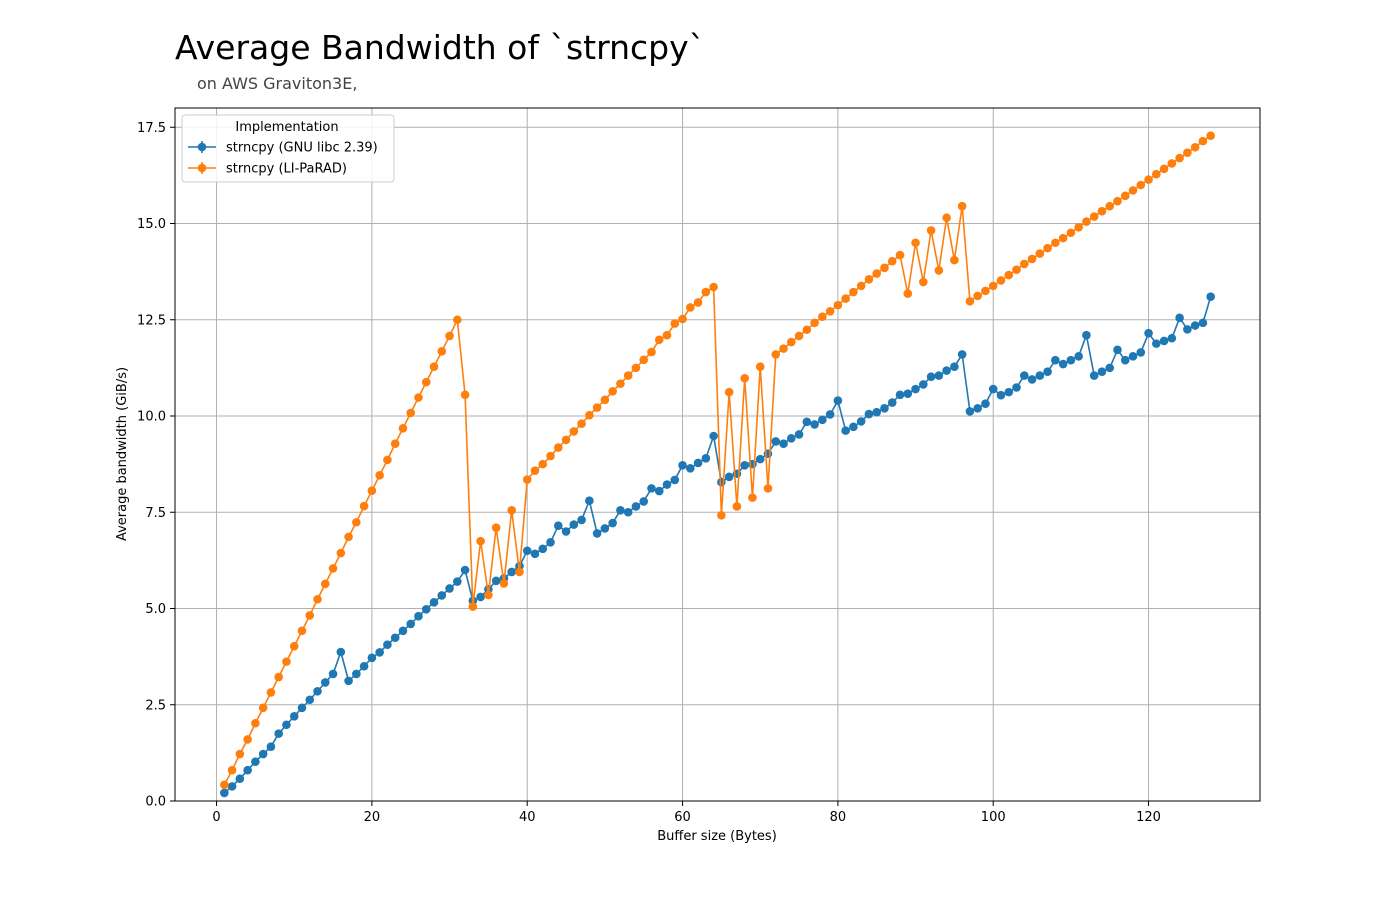 The image size is (1400, 900). Describe the element at coordinates (151, 417) in the screenshot. I see `y-tick-label: 10.0` at that location.